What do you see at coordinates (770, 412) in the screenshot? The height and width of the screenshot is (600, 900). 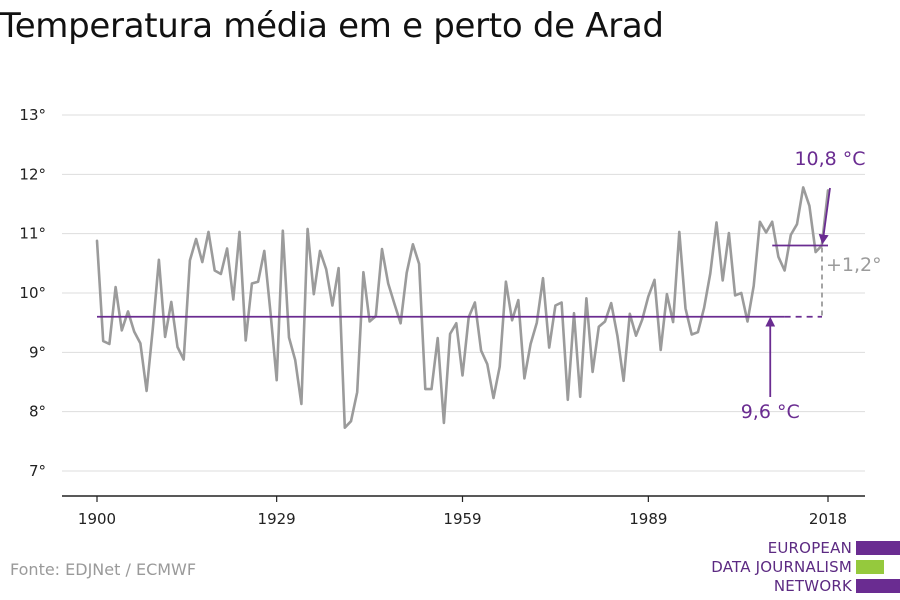 I see `baseline-average-label: 9,6 °C` at bounding box center [770, 412].